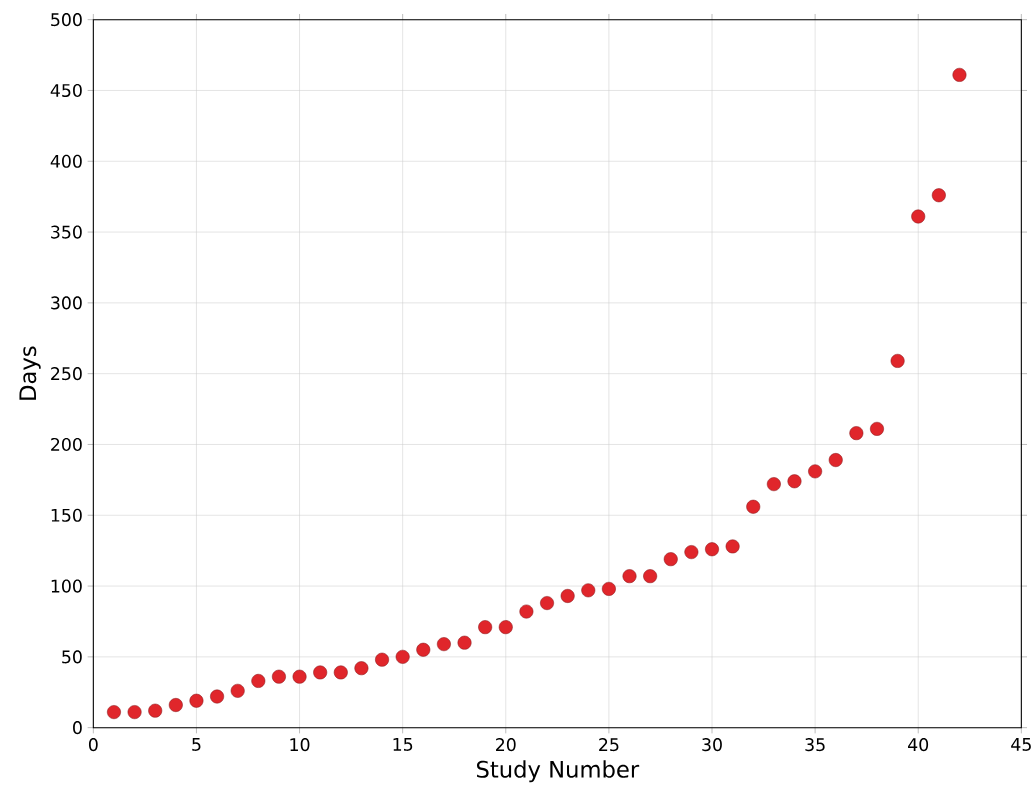  Describe the element at coordinates (558, 771) in the screenshot. I see `x-axis-title: Study Number` at that location.